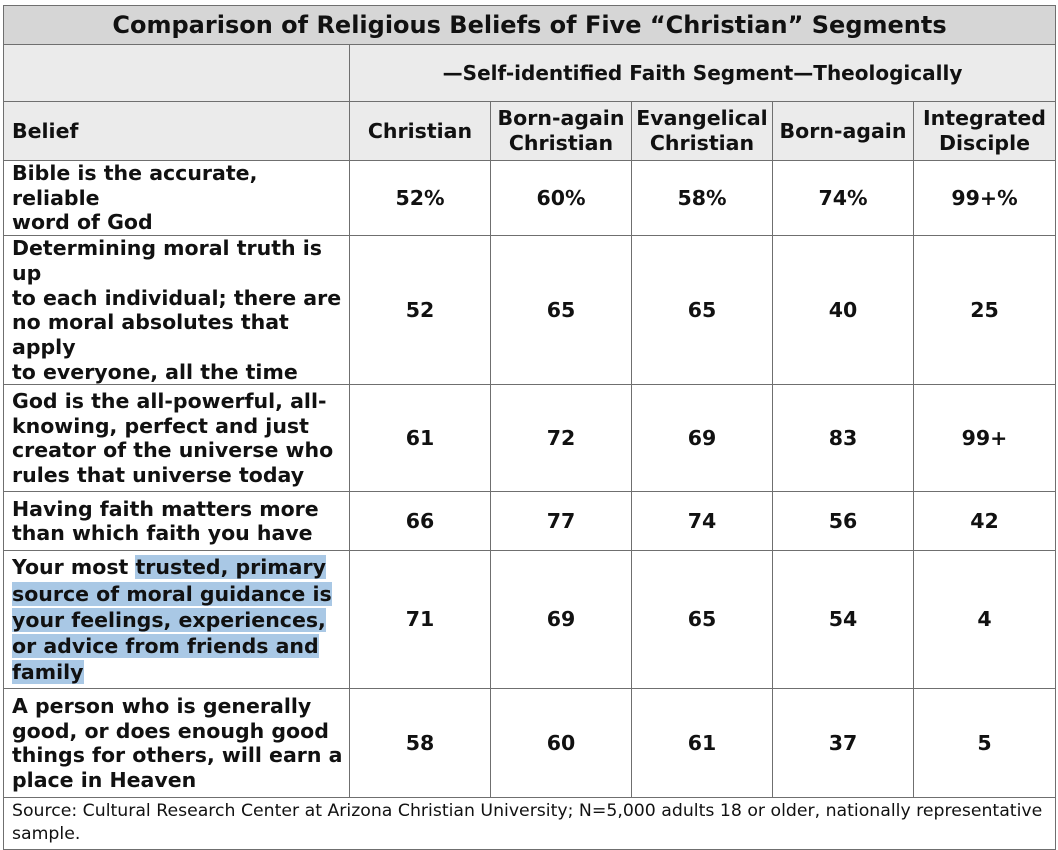 The image size is (1058, 850). What do you see at coordinates (48, 672) in the screenshot?
I see `selected-text: family` at bounding box center [48, 672].